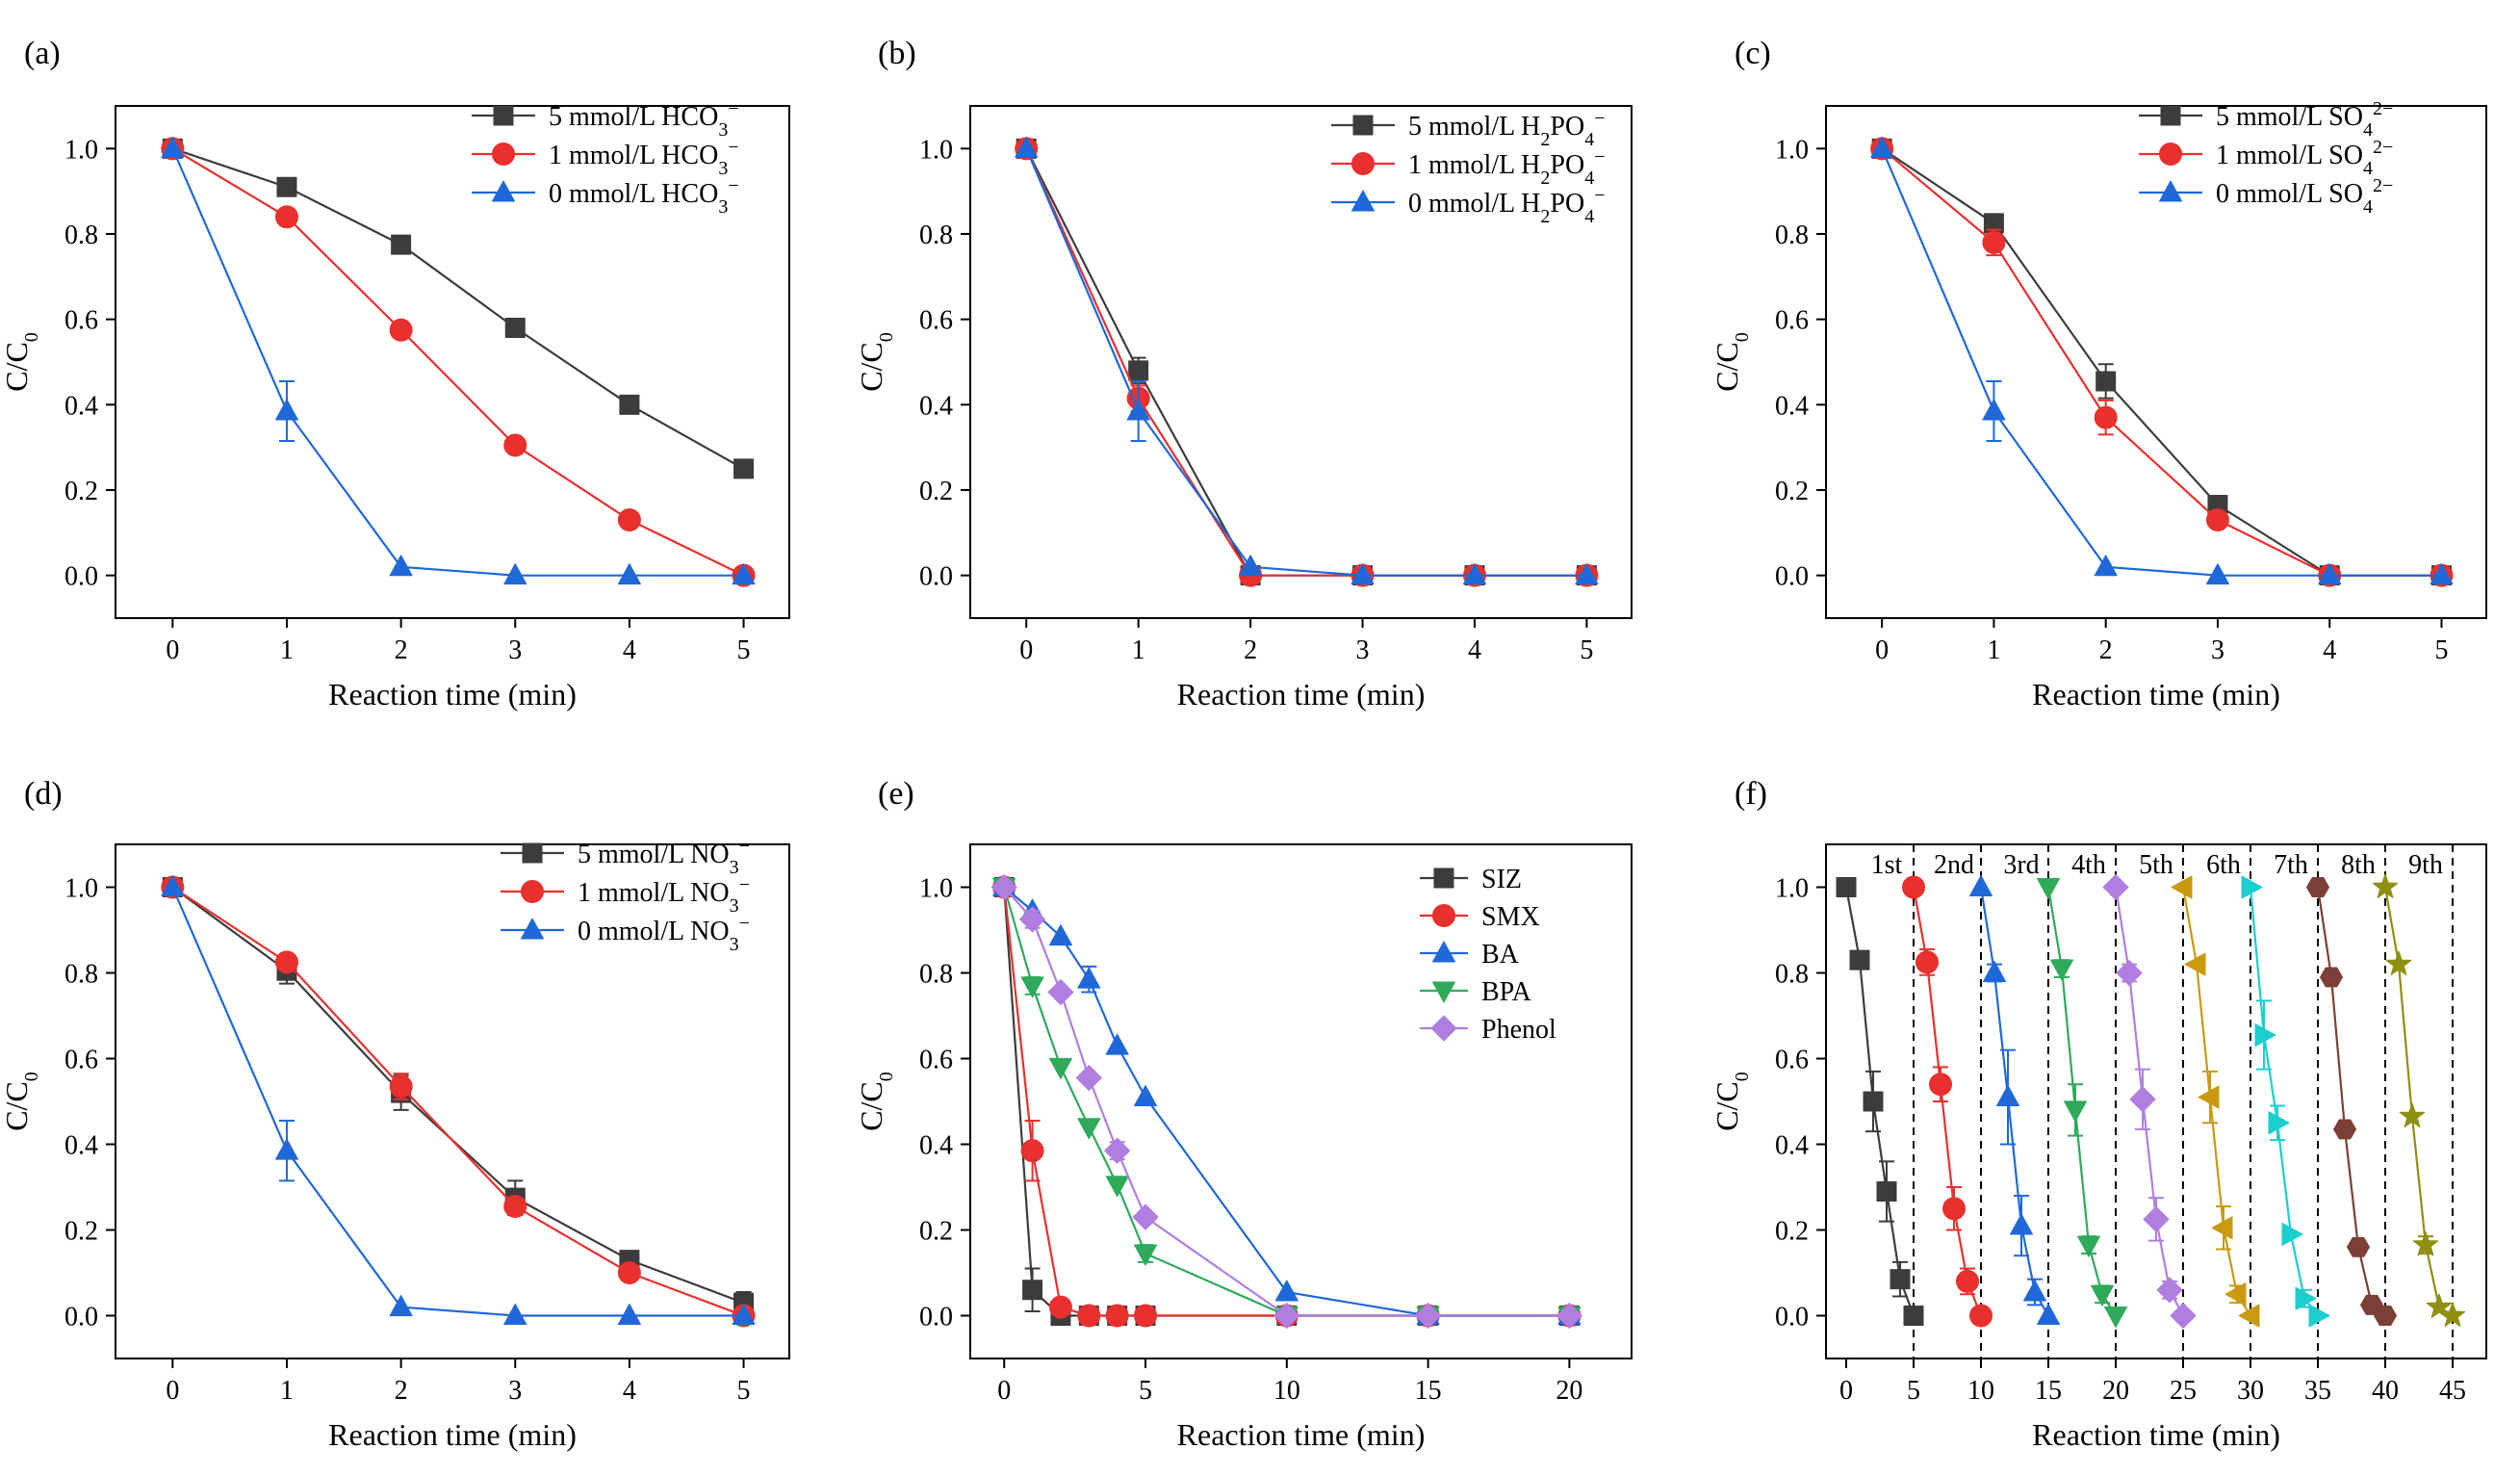 This screenshot has height=1475, width=2520. I want to click on panel-label: (e), so click(896, 794).